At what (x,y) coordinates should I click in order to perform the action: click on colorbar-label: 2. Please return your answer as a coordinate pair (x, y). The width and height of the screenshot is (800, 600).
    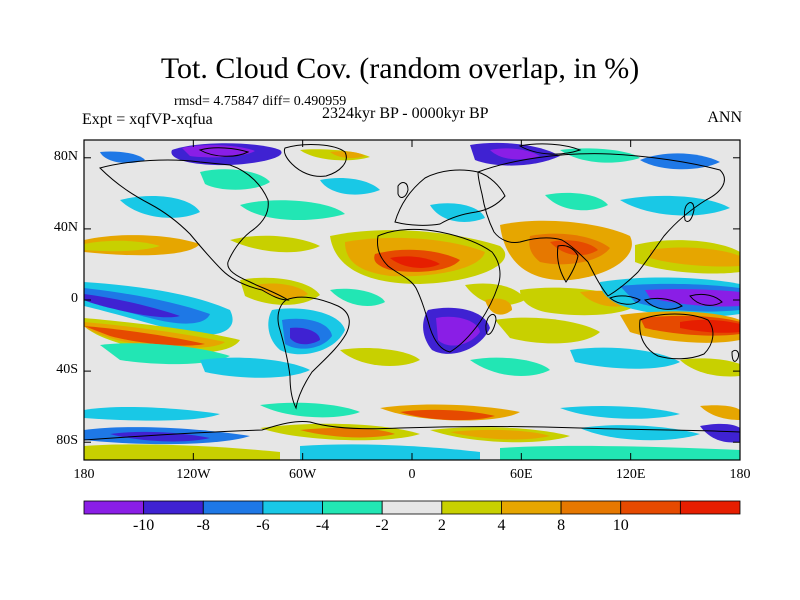
    Looking at the image, I should click on (441, 525).